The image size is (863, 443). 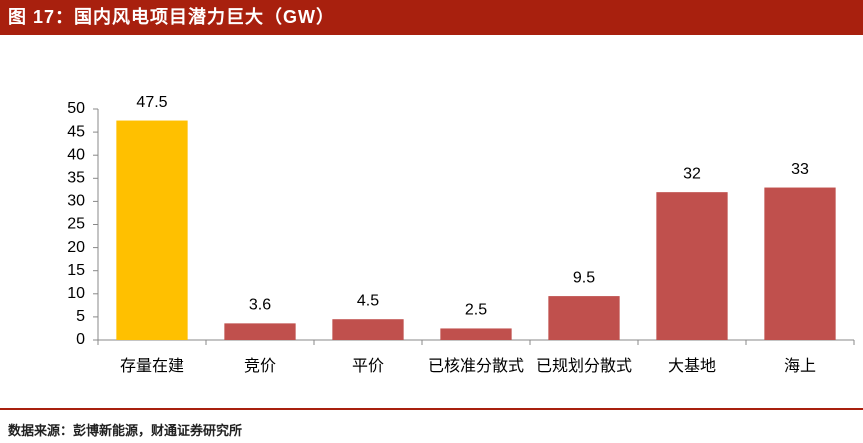 What do you see at coordinates (476, 310) in the screenshot?
I see `value-label: 2.5` at bounding box center [476, 310].